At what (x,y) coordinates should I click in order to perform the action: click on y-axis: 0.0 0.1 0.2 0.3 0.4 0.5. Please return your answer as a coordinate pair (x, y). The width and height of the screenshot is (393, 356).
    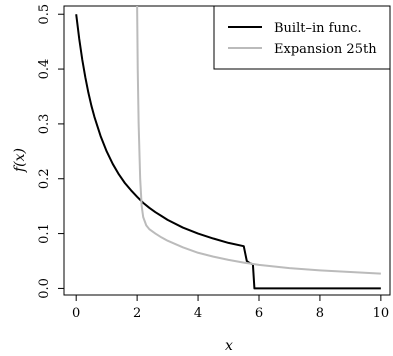
    Looking at the image, I should click on (50, 151).